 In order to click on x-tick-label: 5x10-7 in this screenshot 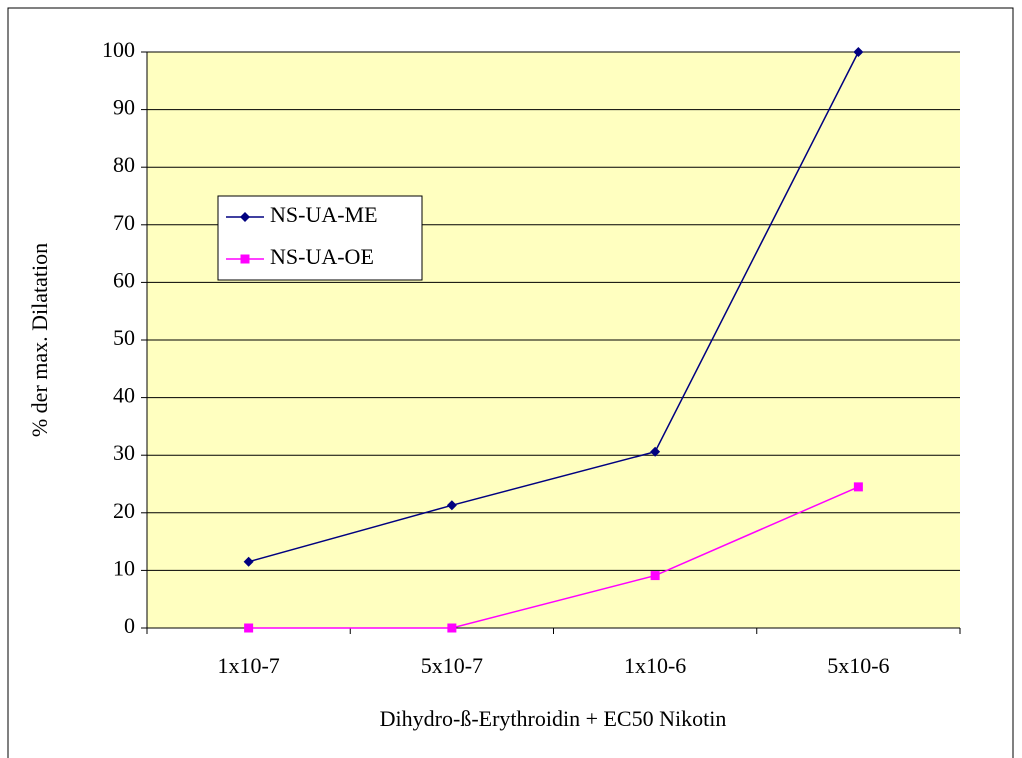, I will do `click(452, 665)`.